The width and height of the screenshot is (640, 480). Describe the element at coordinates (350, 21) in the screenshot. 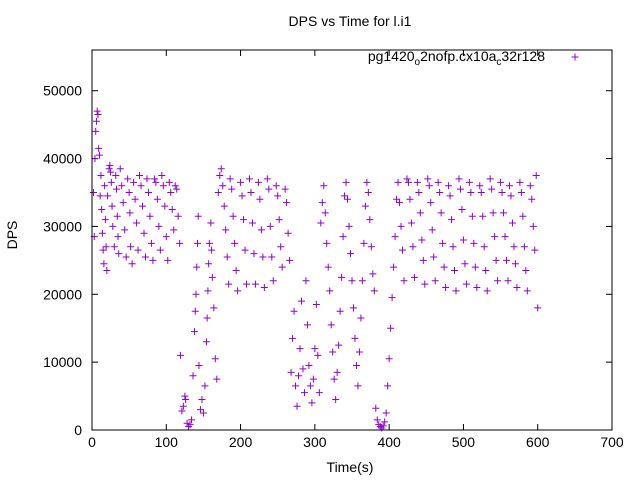

I see `chart-title: DPS vs Time for l.i1` at that location.